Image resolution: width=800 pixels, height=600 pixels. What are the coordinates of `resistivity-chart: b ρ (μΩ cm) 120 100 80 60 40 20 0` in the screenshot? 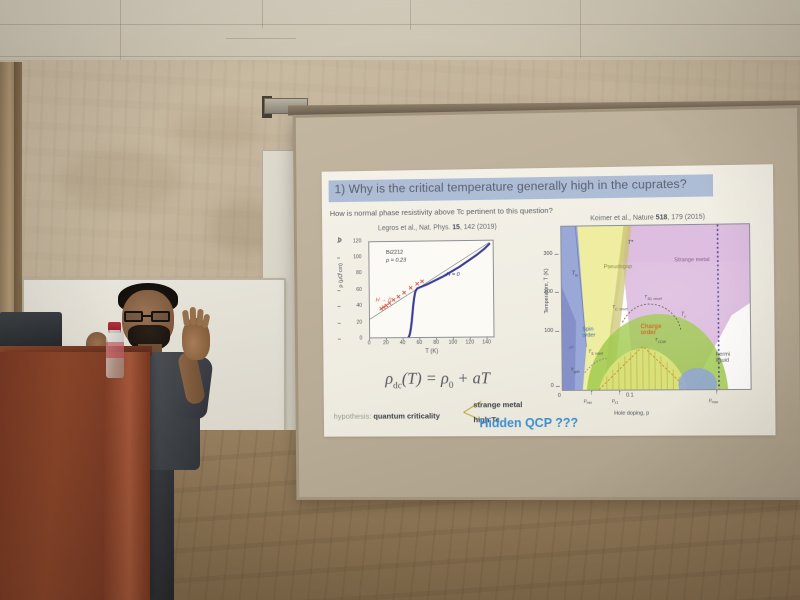 It's located at (424, 297).